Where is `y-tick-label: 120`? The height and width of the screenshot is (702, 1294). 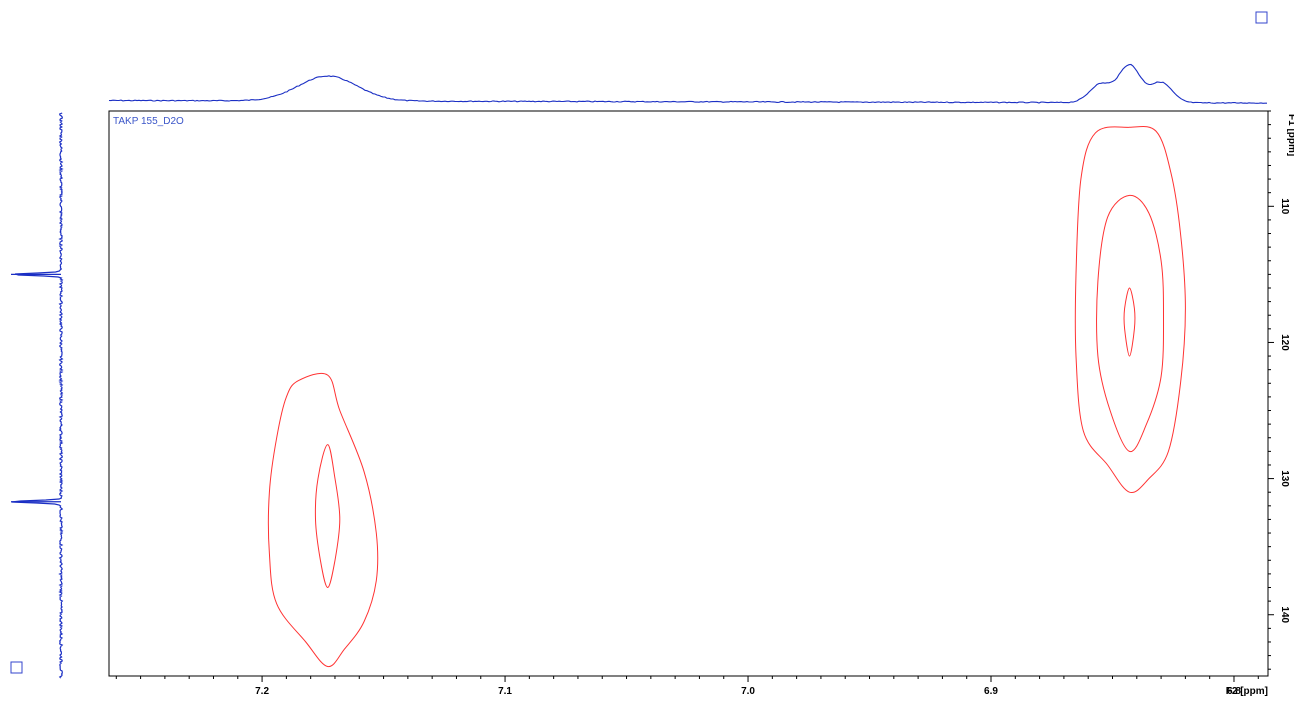
y-tick-label: 120 is located at coordinates (1284, 342).